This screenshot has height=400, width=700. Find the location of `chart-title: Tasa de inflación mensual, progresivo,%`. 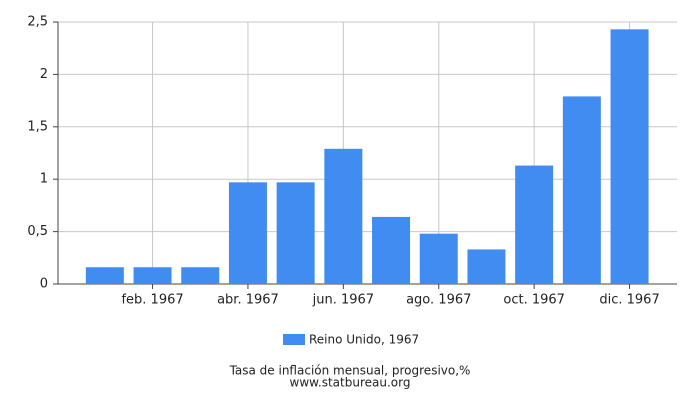

chart-title: Tasa de inflación mensual, progresivo,% is located at coordinates (350, 371).